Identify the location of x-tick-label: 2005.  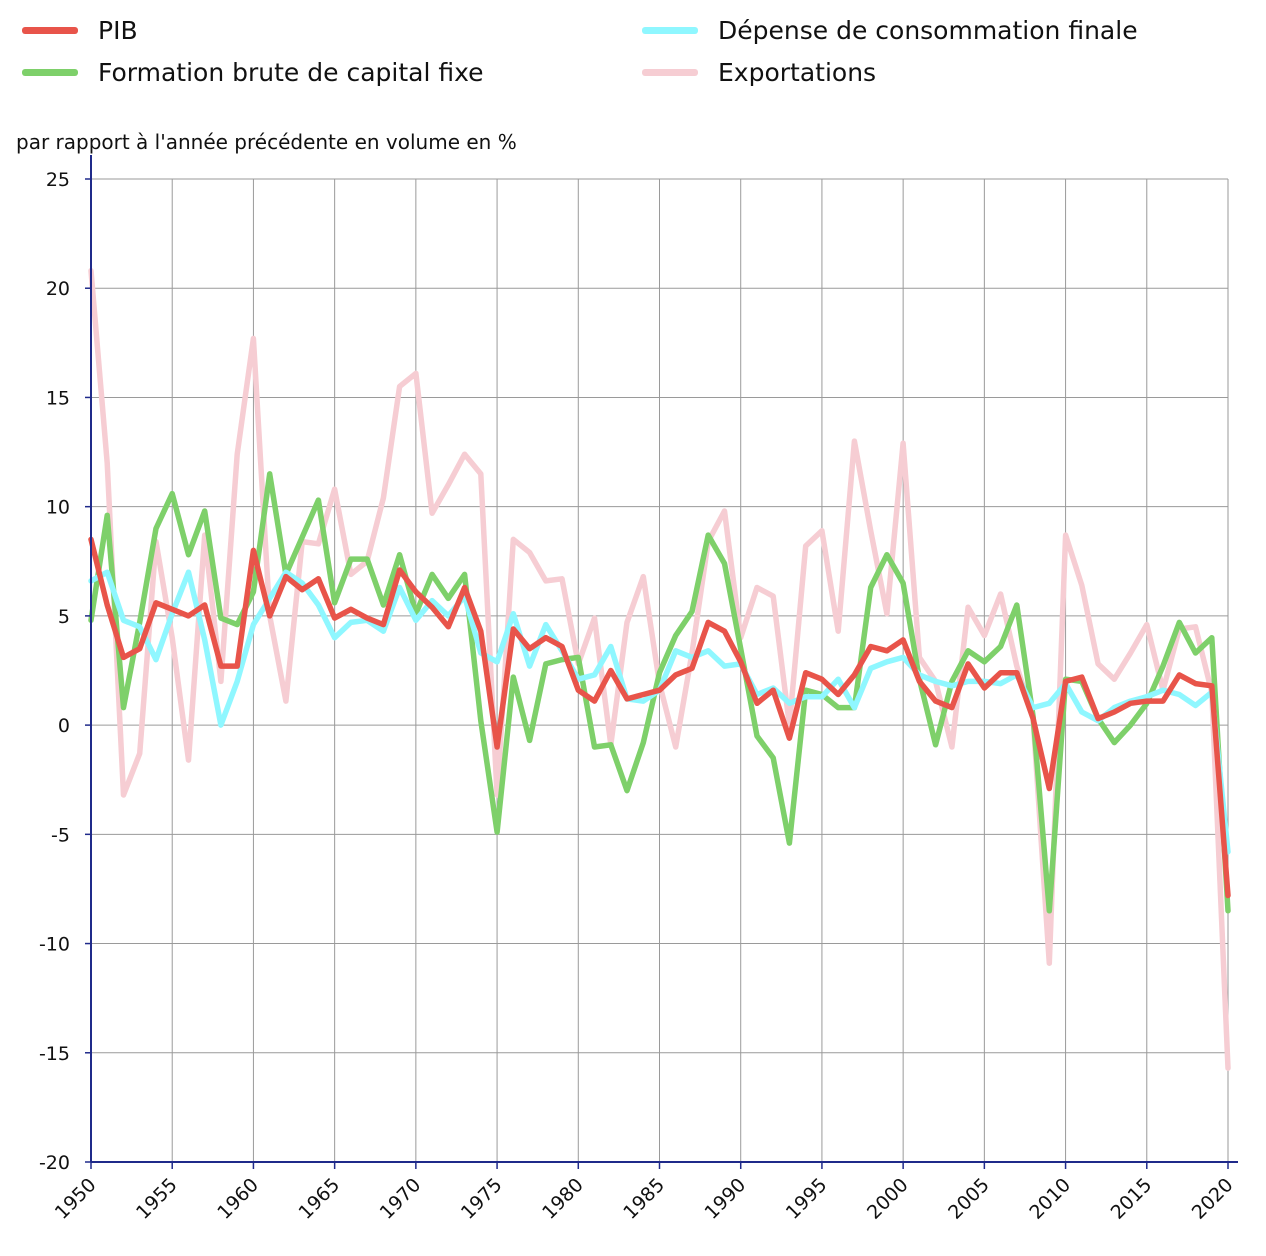
(969, 1199).